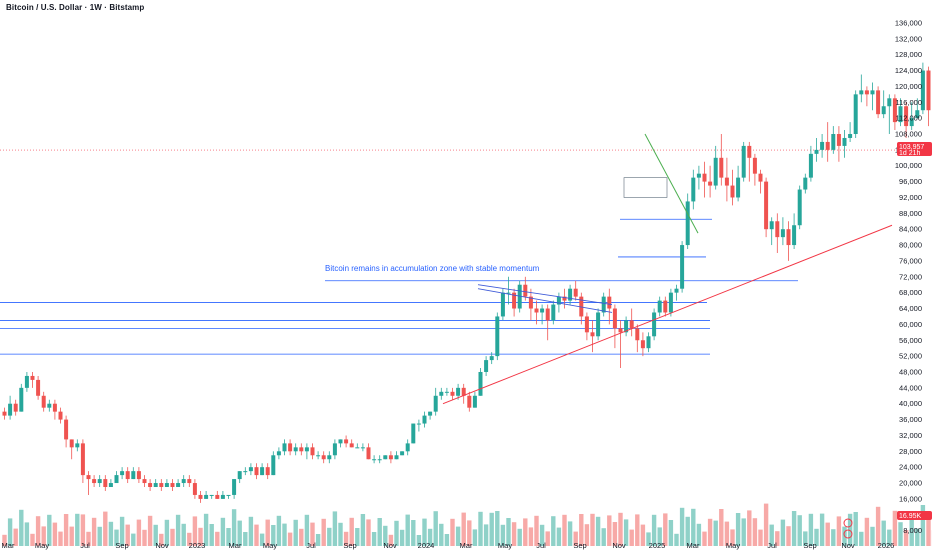 Image resolution: width=932 pixels, height=550 pixels. Describe the element at coordinates (270, 545) in the screenshot. I see `time-tick: May` at that location.